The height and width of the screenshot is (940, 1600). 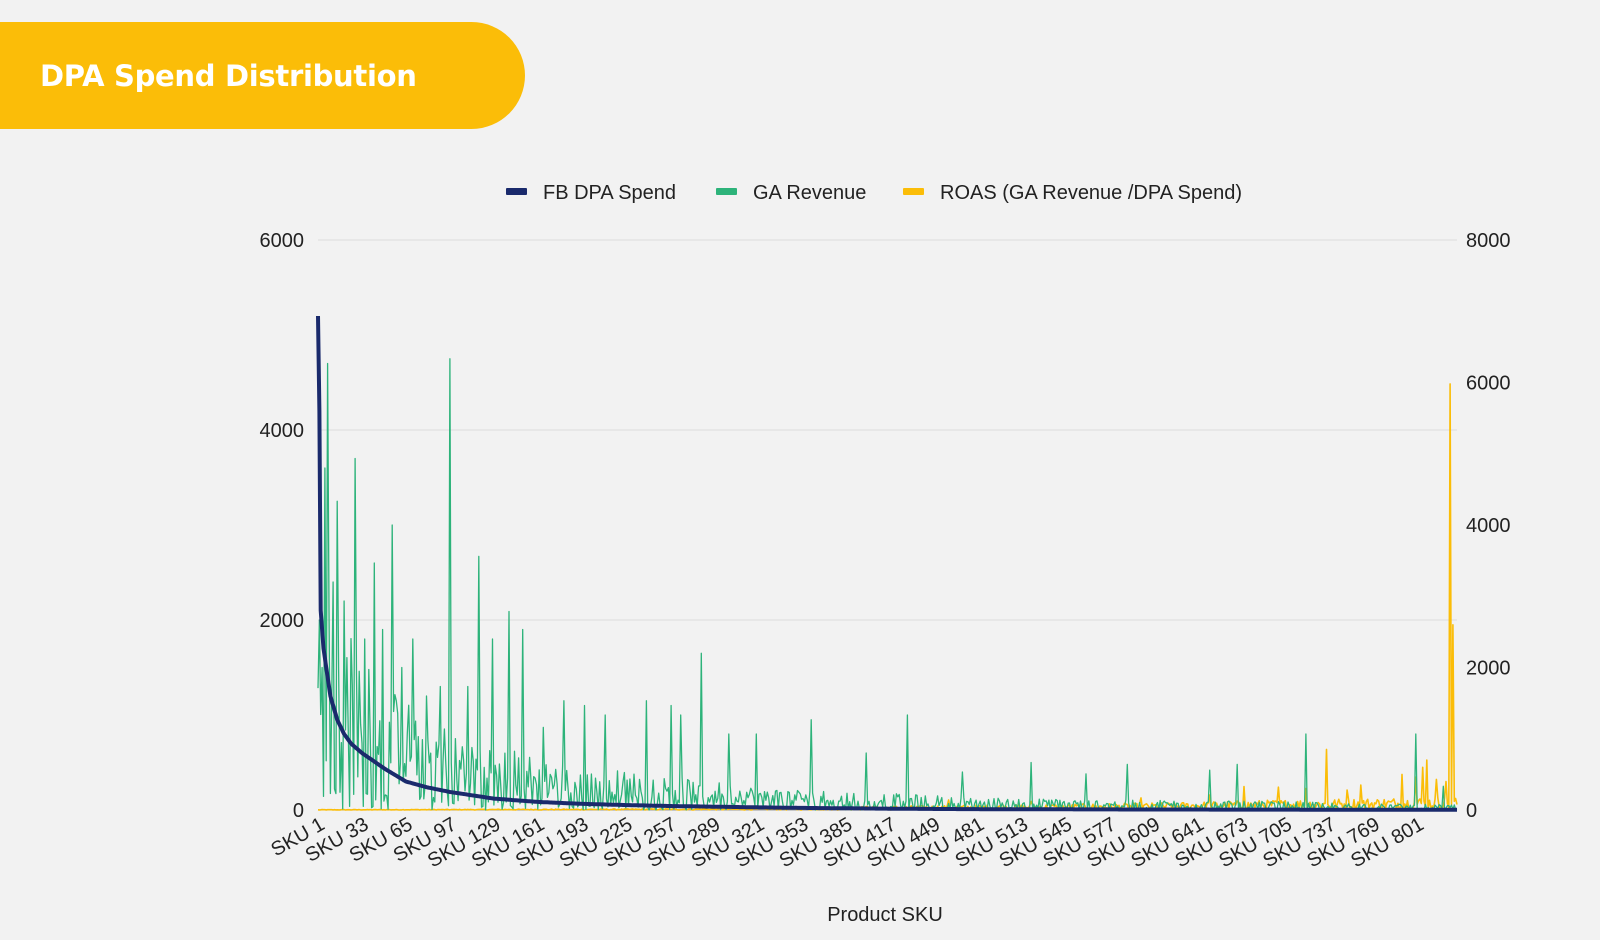 I want to click on left-axis: 0 2000 4000 6000, so click(x=282, y=526).